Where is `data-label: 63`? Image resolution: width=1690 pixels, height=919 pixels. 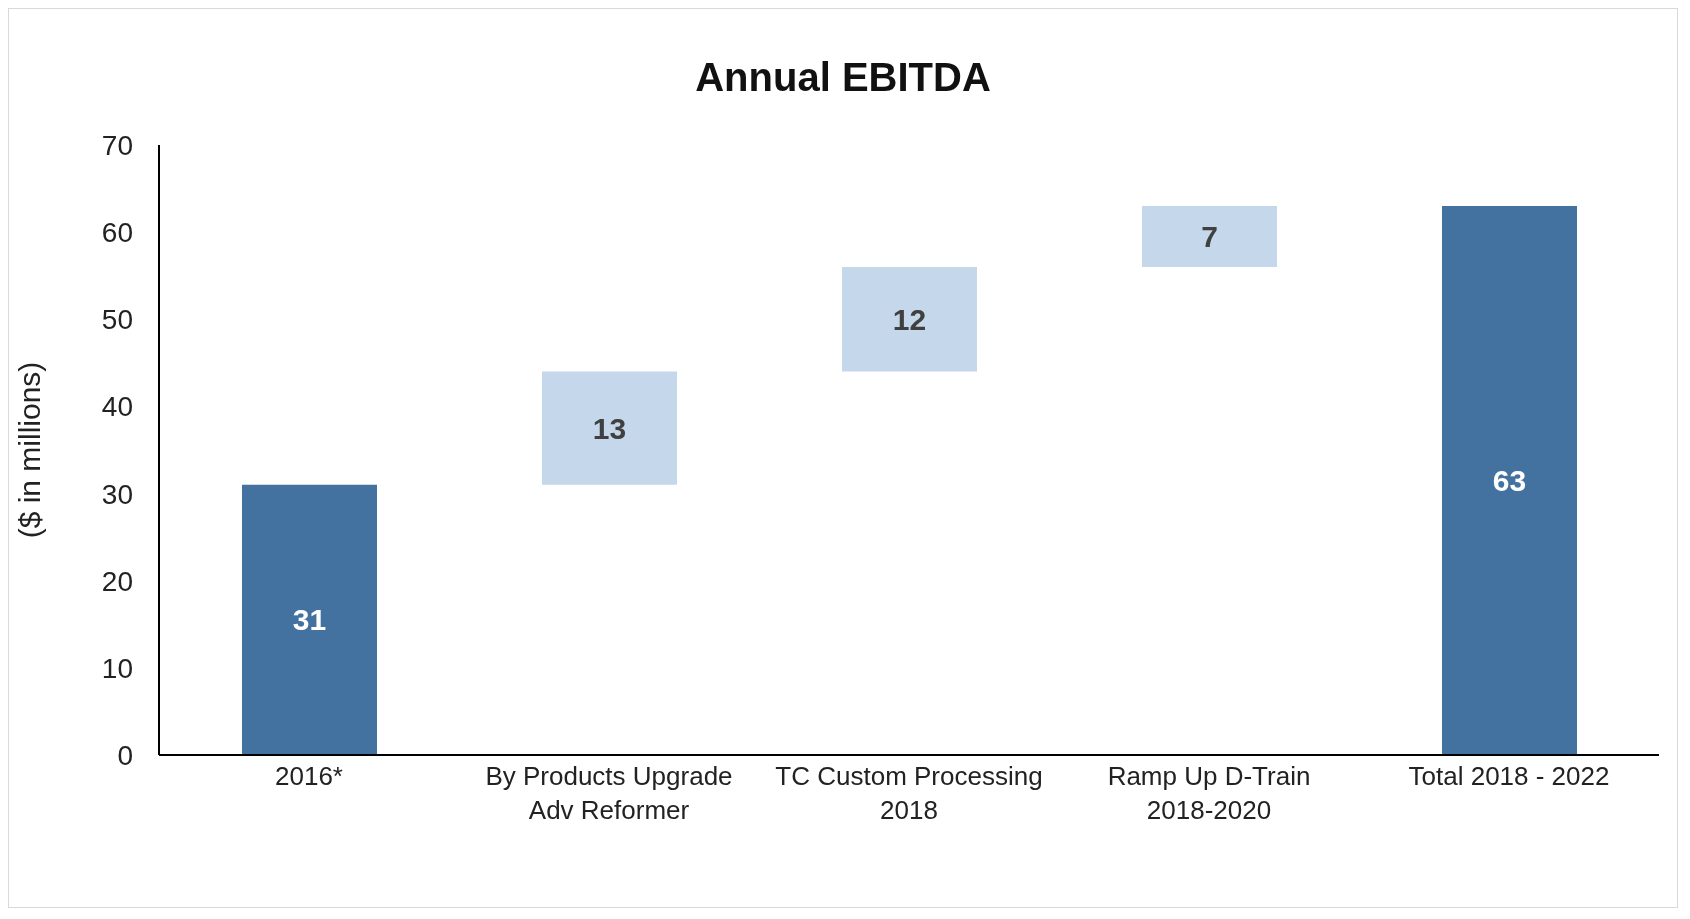 data-label: 63 is located at coordinates (1509, 480).